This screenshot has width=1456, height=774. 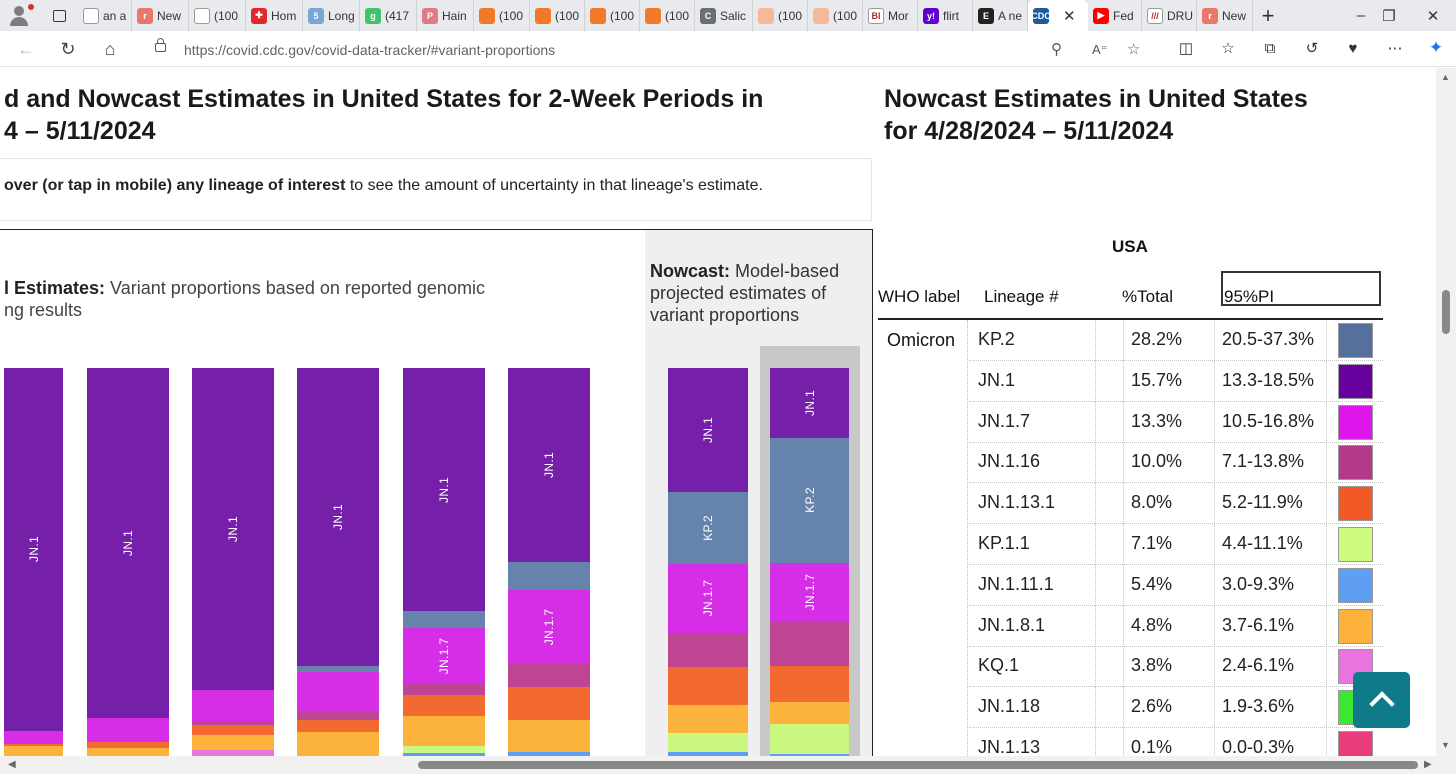 I want to click on minimize-icon: –, so click(x=1361, y=15).